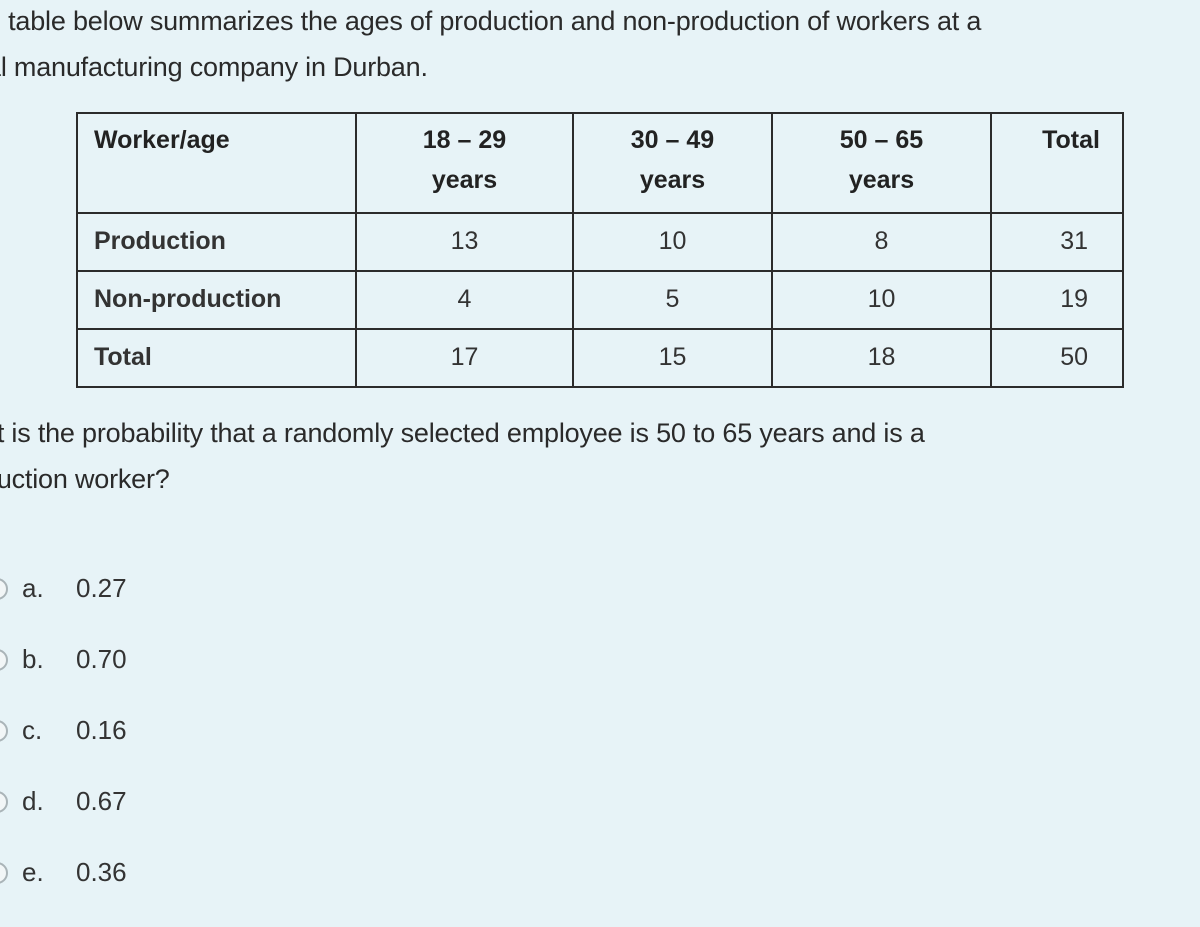 The image size is (1200, 927). What do you see at coordinates (214, 67) in the screenshot?
I see `intro-line-2: al manufacturing company in Durban.` at bounding box center [214, 67].